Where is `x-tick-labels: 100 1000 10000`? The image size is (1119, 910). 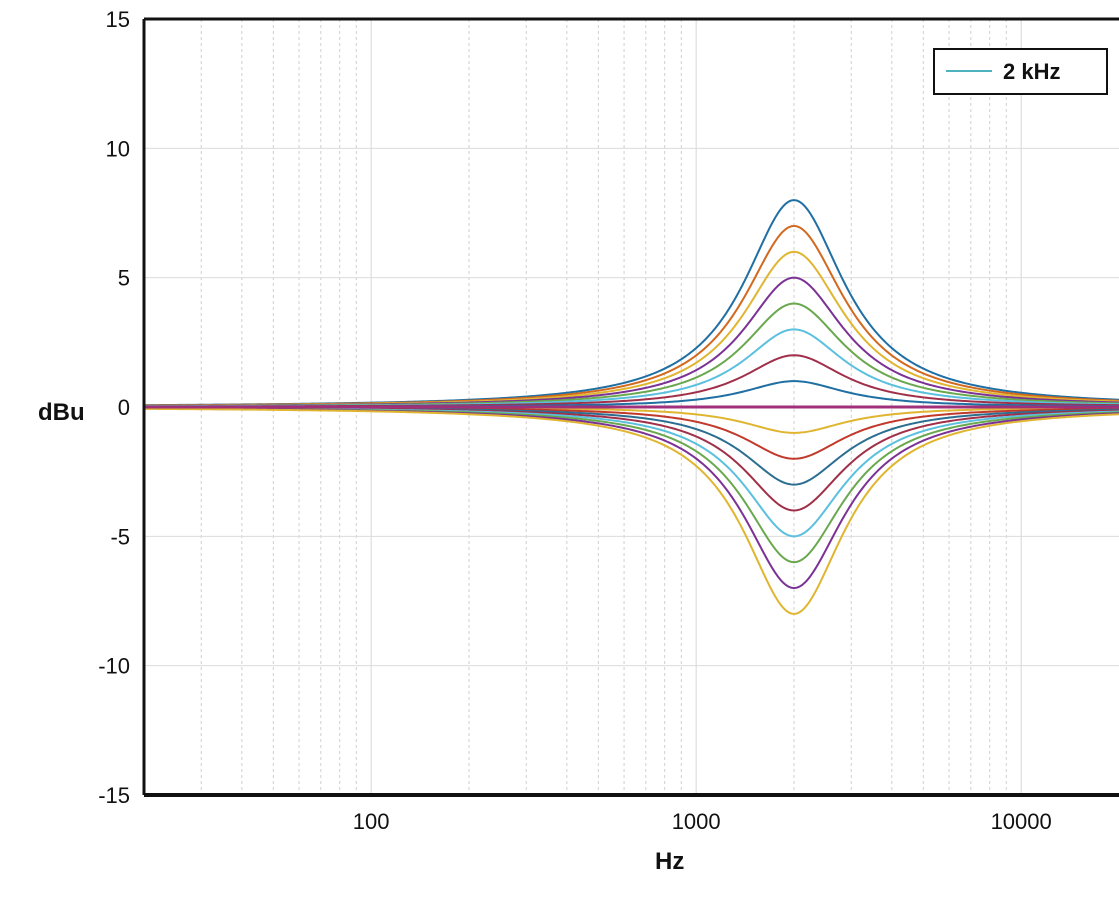
x-tick-labels: 100 1000 10000 is located at coordinates (702, 821).